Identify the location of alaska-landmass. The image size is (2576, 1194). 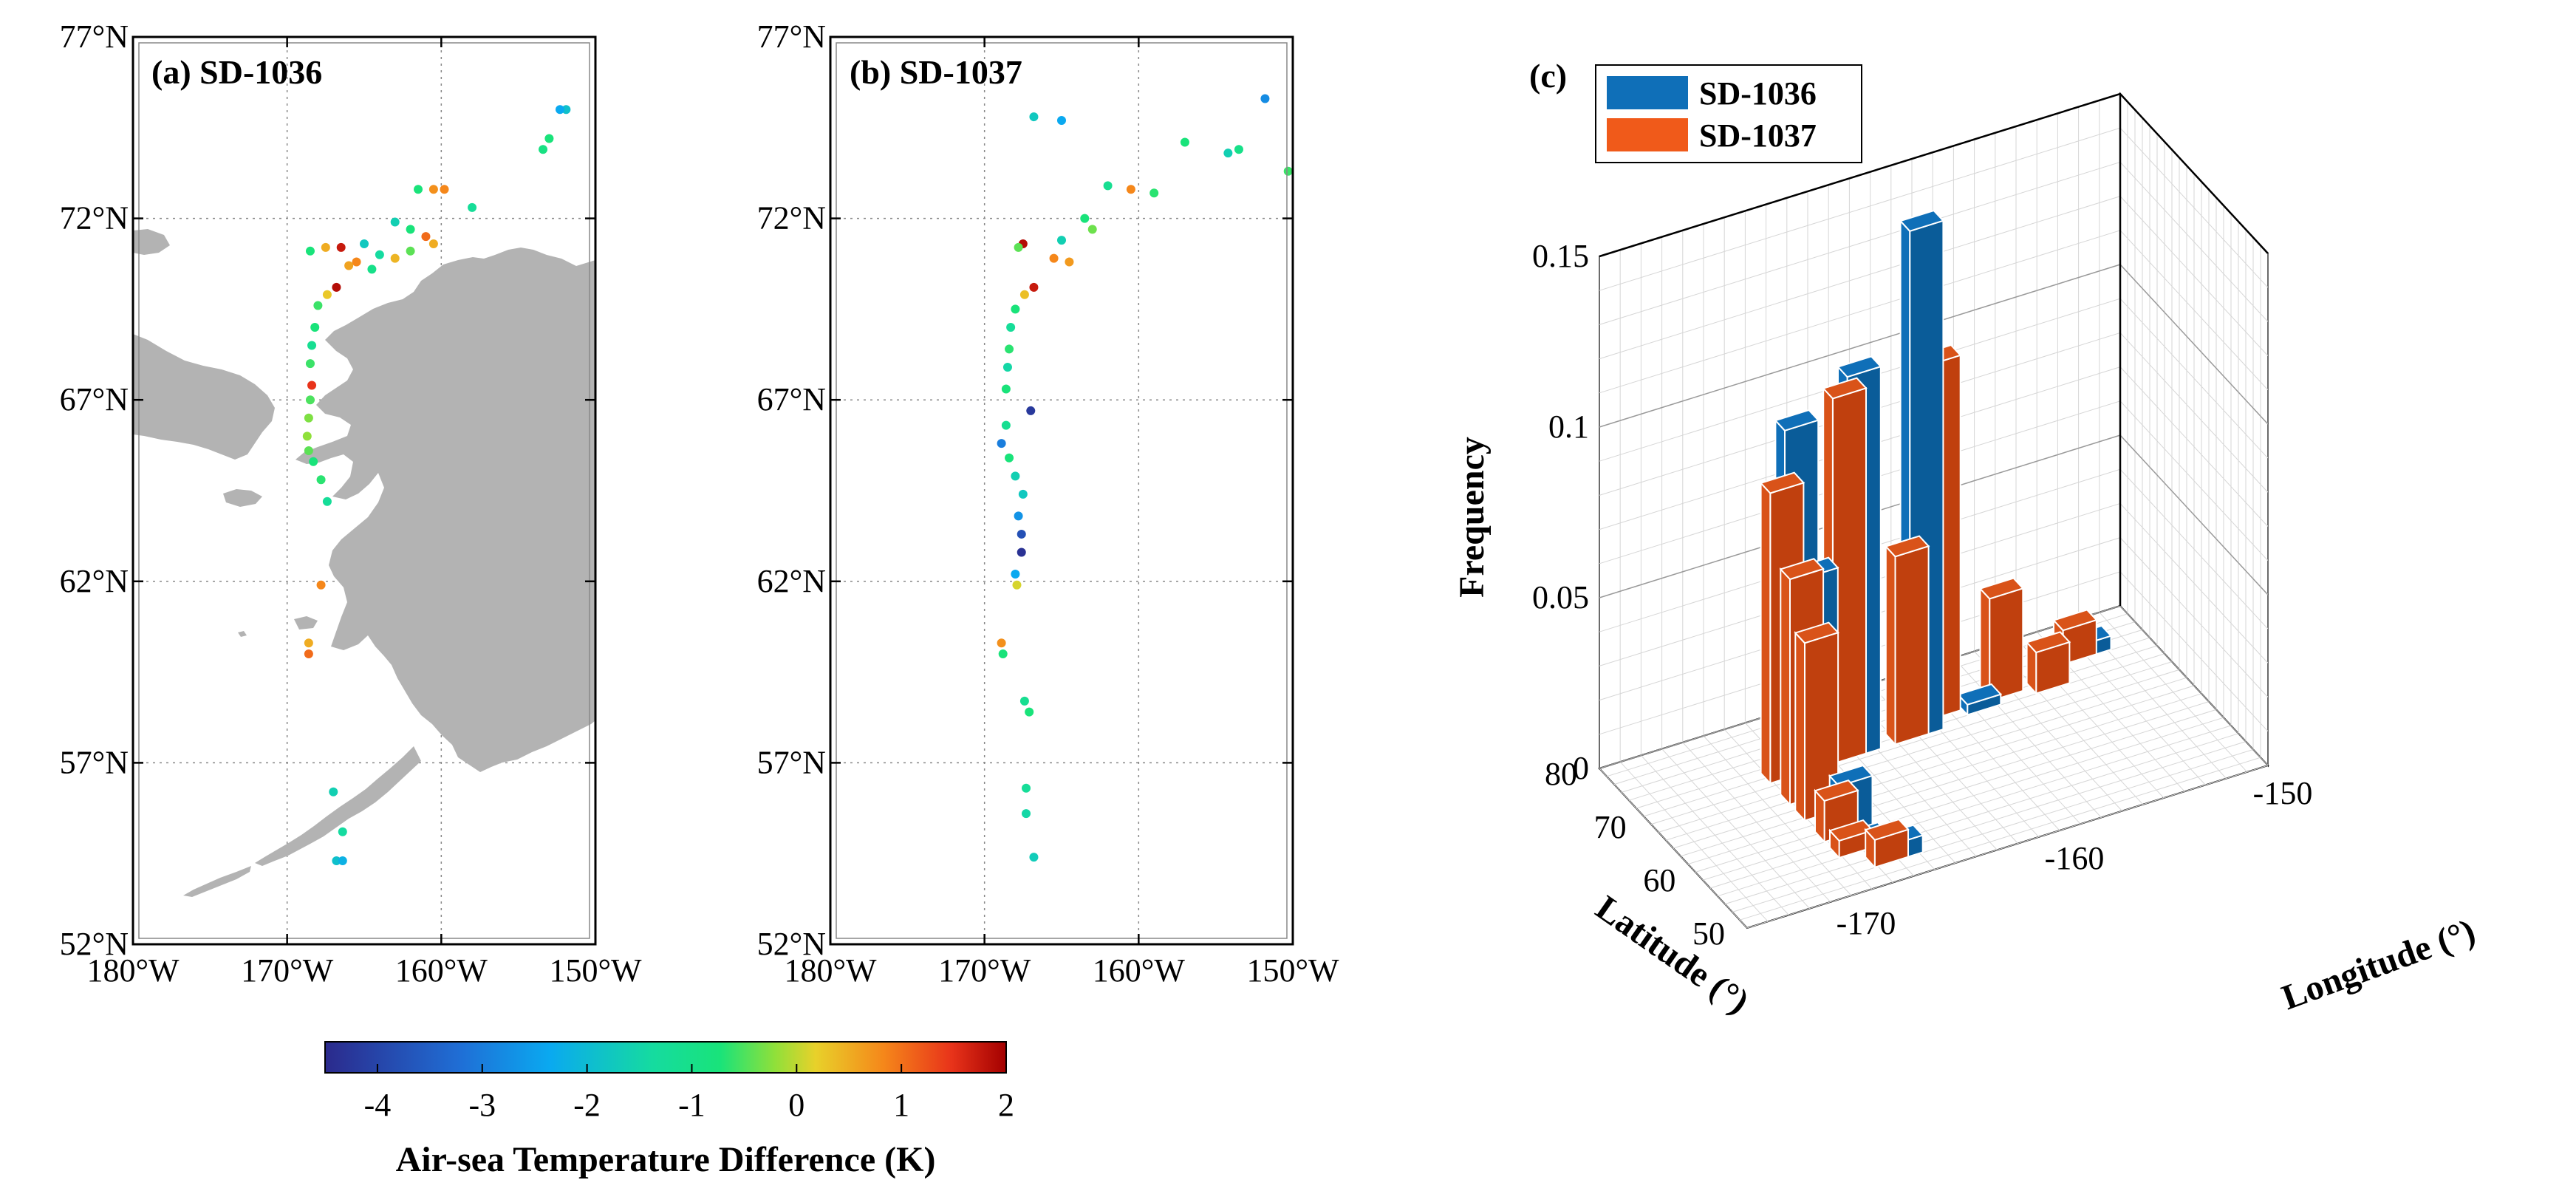
(1061, 563).